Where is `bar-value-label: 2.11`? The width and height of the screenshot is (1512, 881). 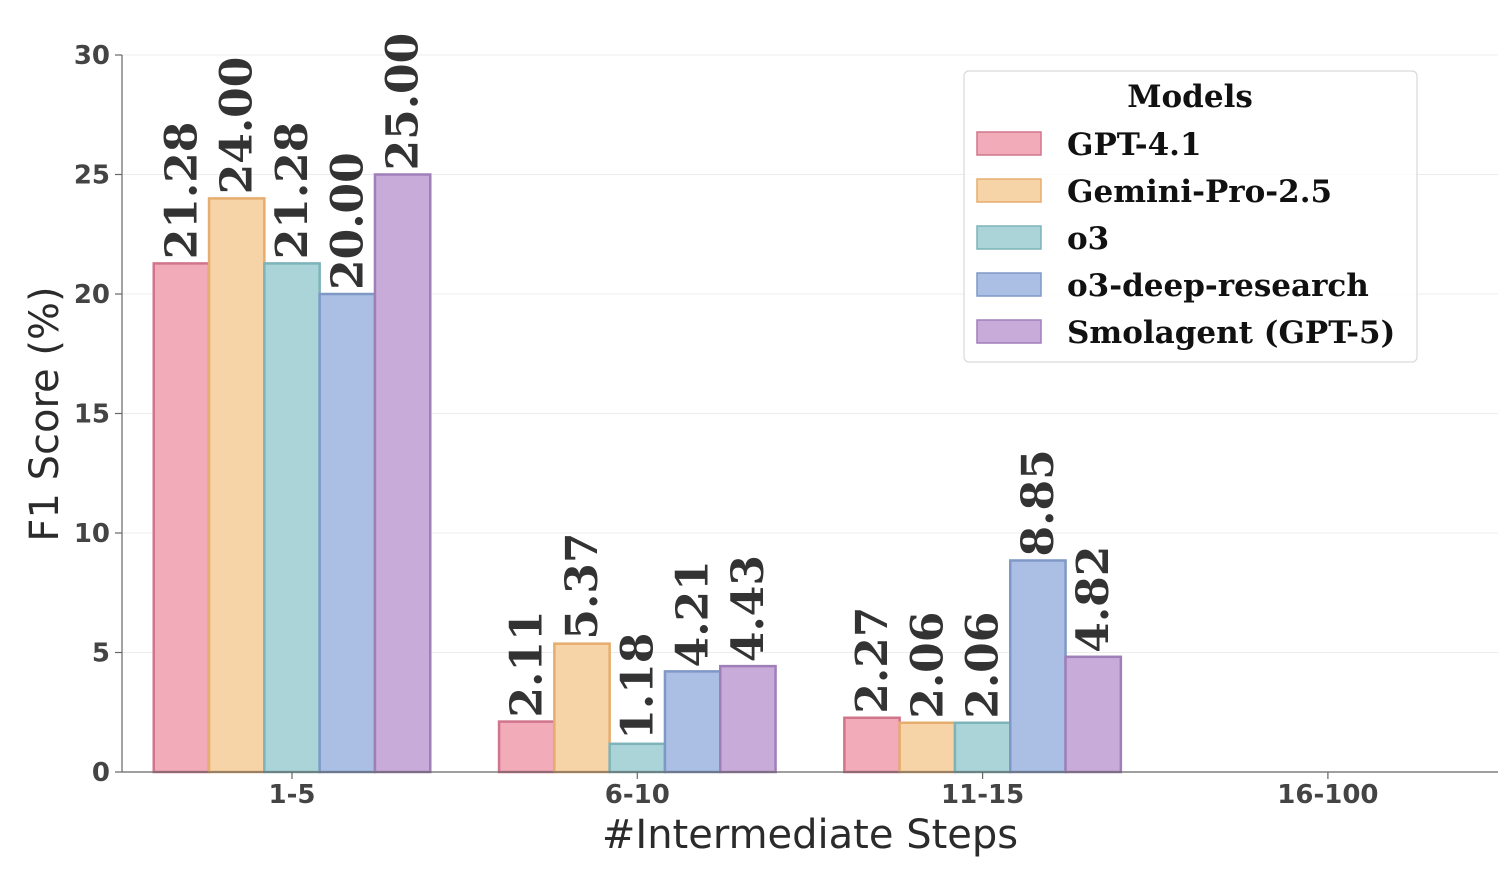 bar-value-label: 2.11 is located at coordinates (527, 663).